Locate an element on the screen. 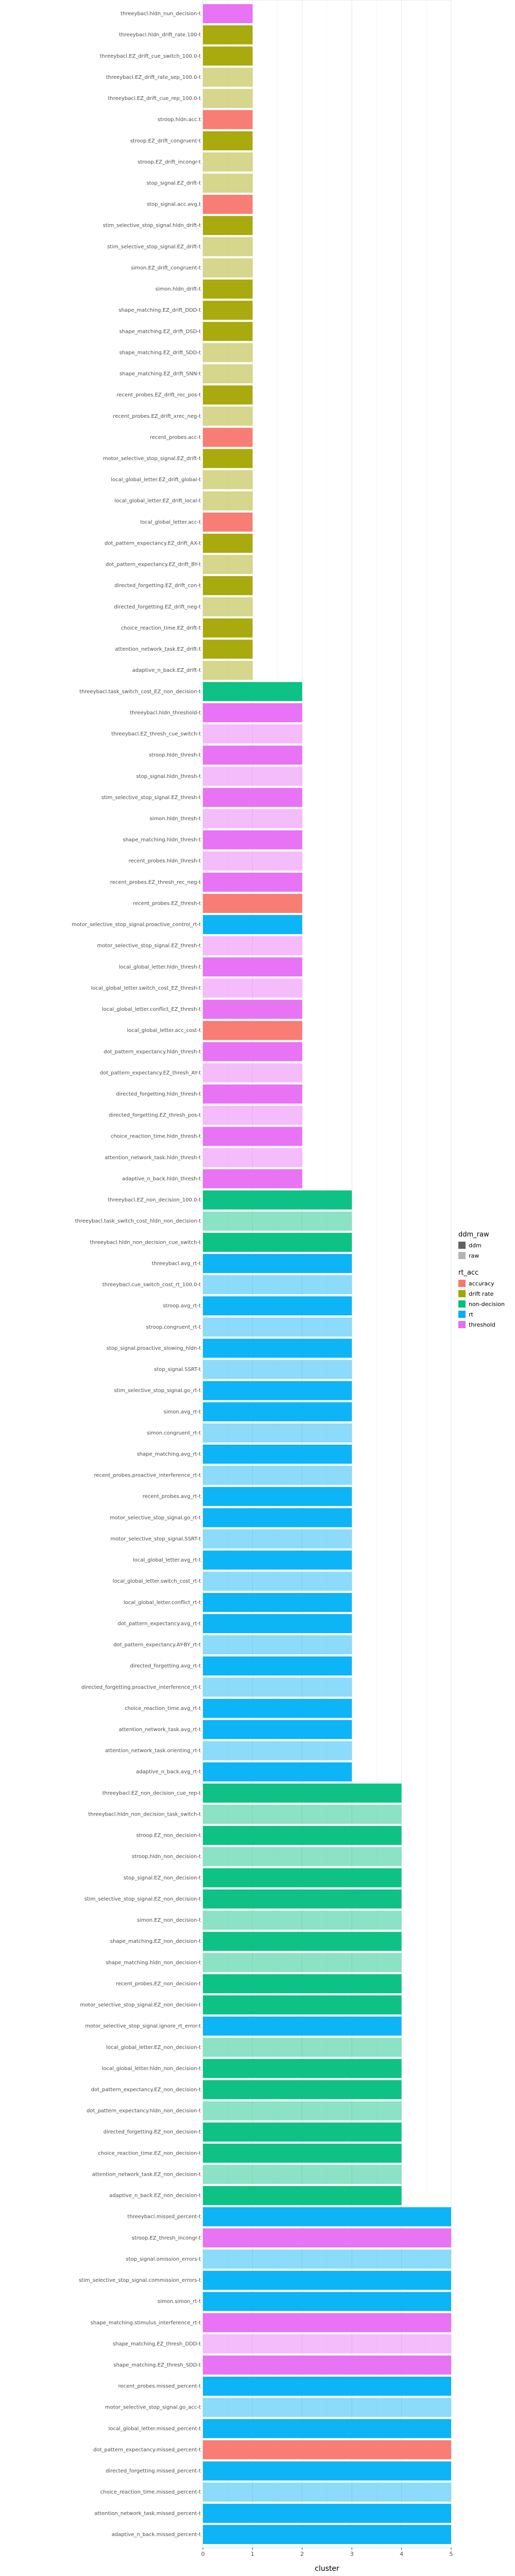  y-tick-label: directed_forgetting.EZ_drift_neg-t is located at coordinates (157, 607).